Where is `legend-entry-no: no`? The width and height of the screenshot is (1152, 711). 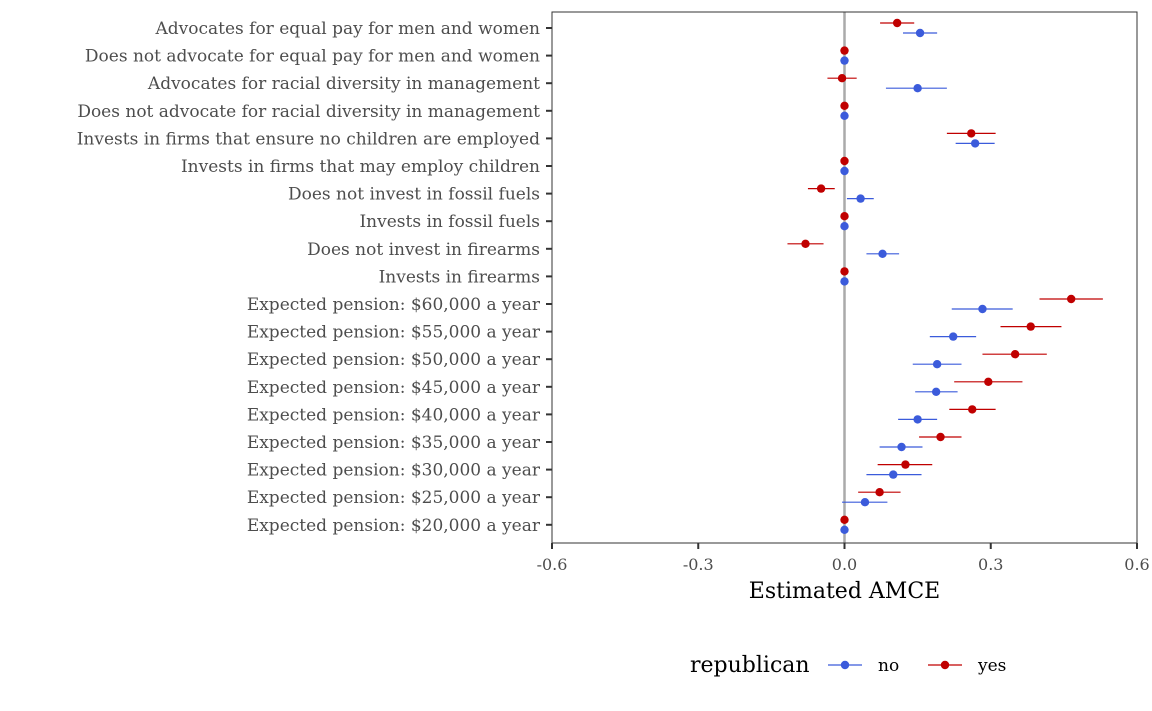
legend-entry-no: no is located at coordinates (863, 666).